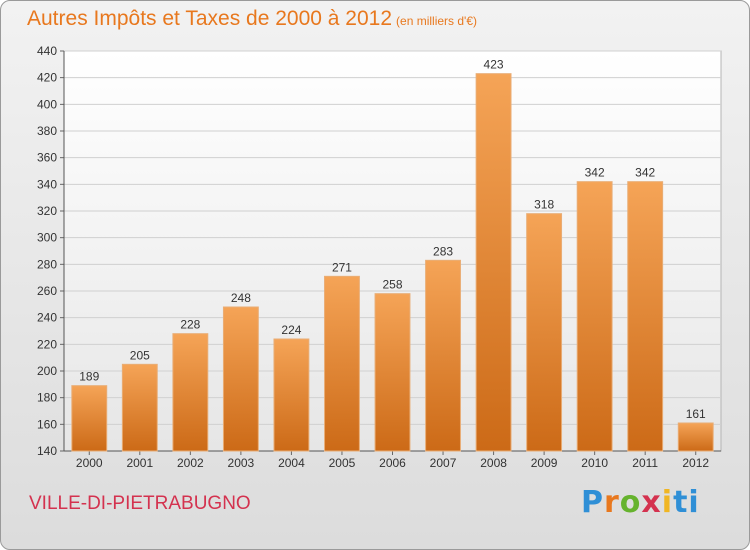 Image resolution: width=750 pixels, height=550 pixels. Describe the element at coordinates (594, 316) in the screenshot. I see `bar-2010` at that location.